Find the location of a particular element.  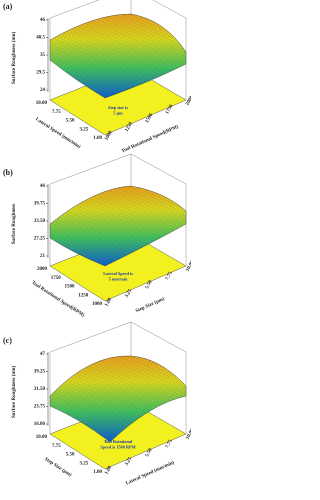

condition-note: Lateral Speed is is located at coordinates (118, 273).